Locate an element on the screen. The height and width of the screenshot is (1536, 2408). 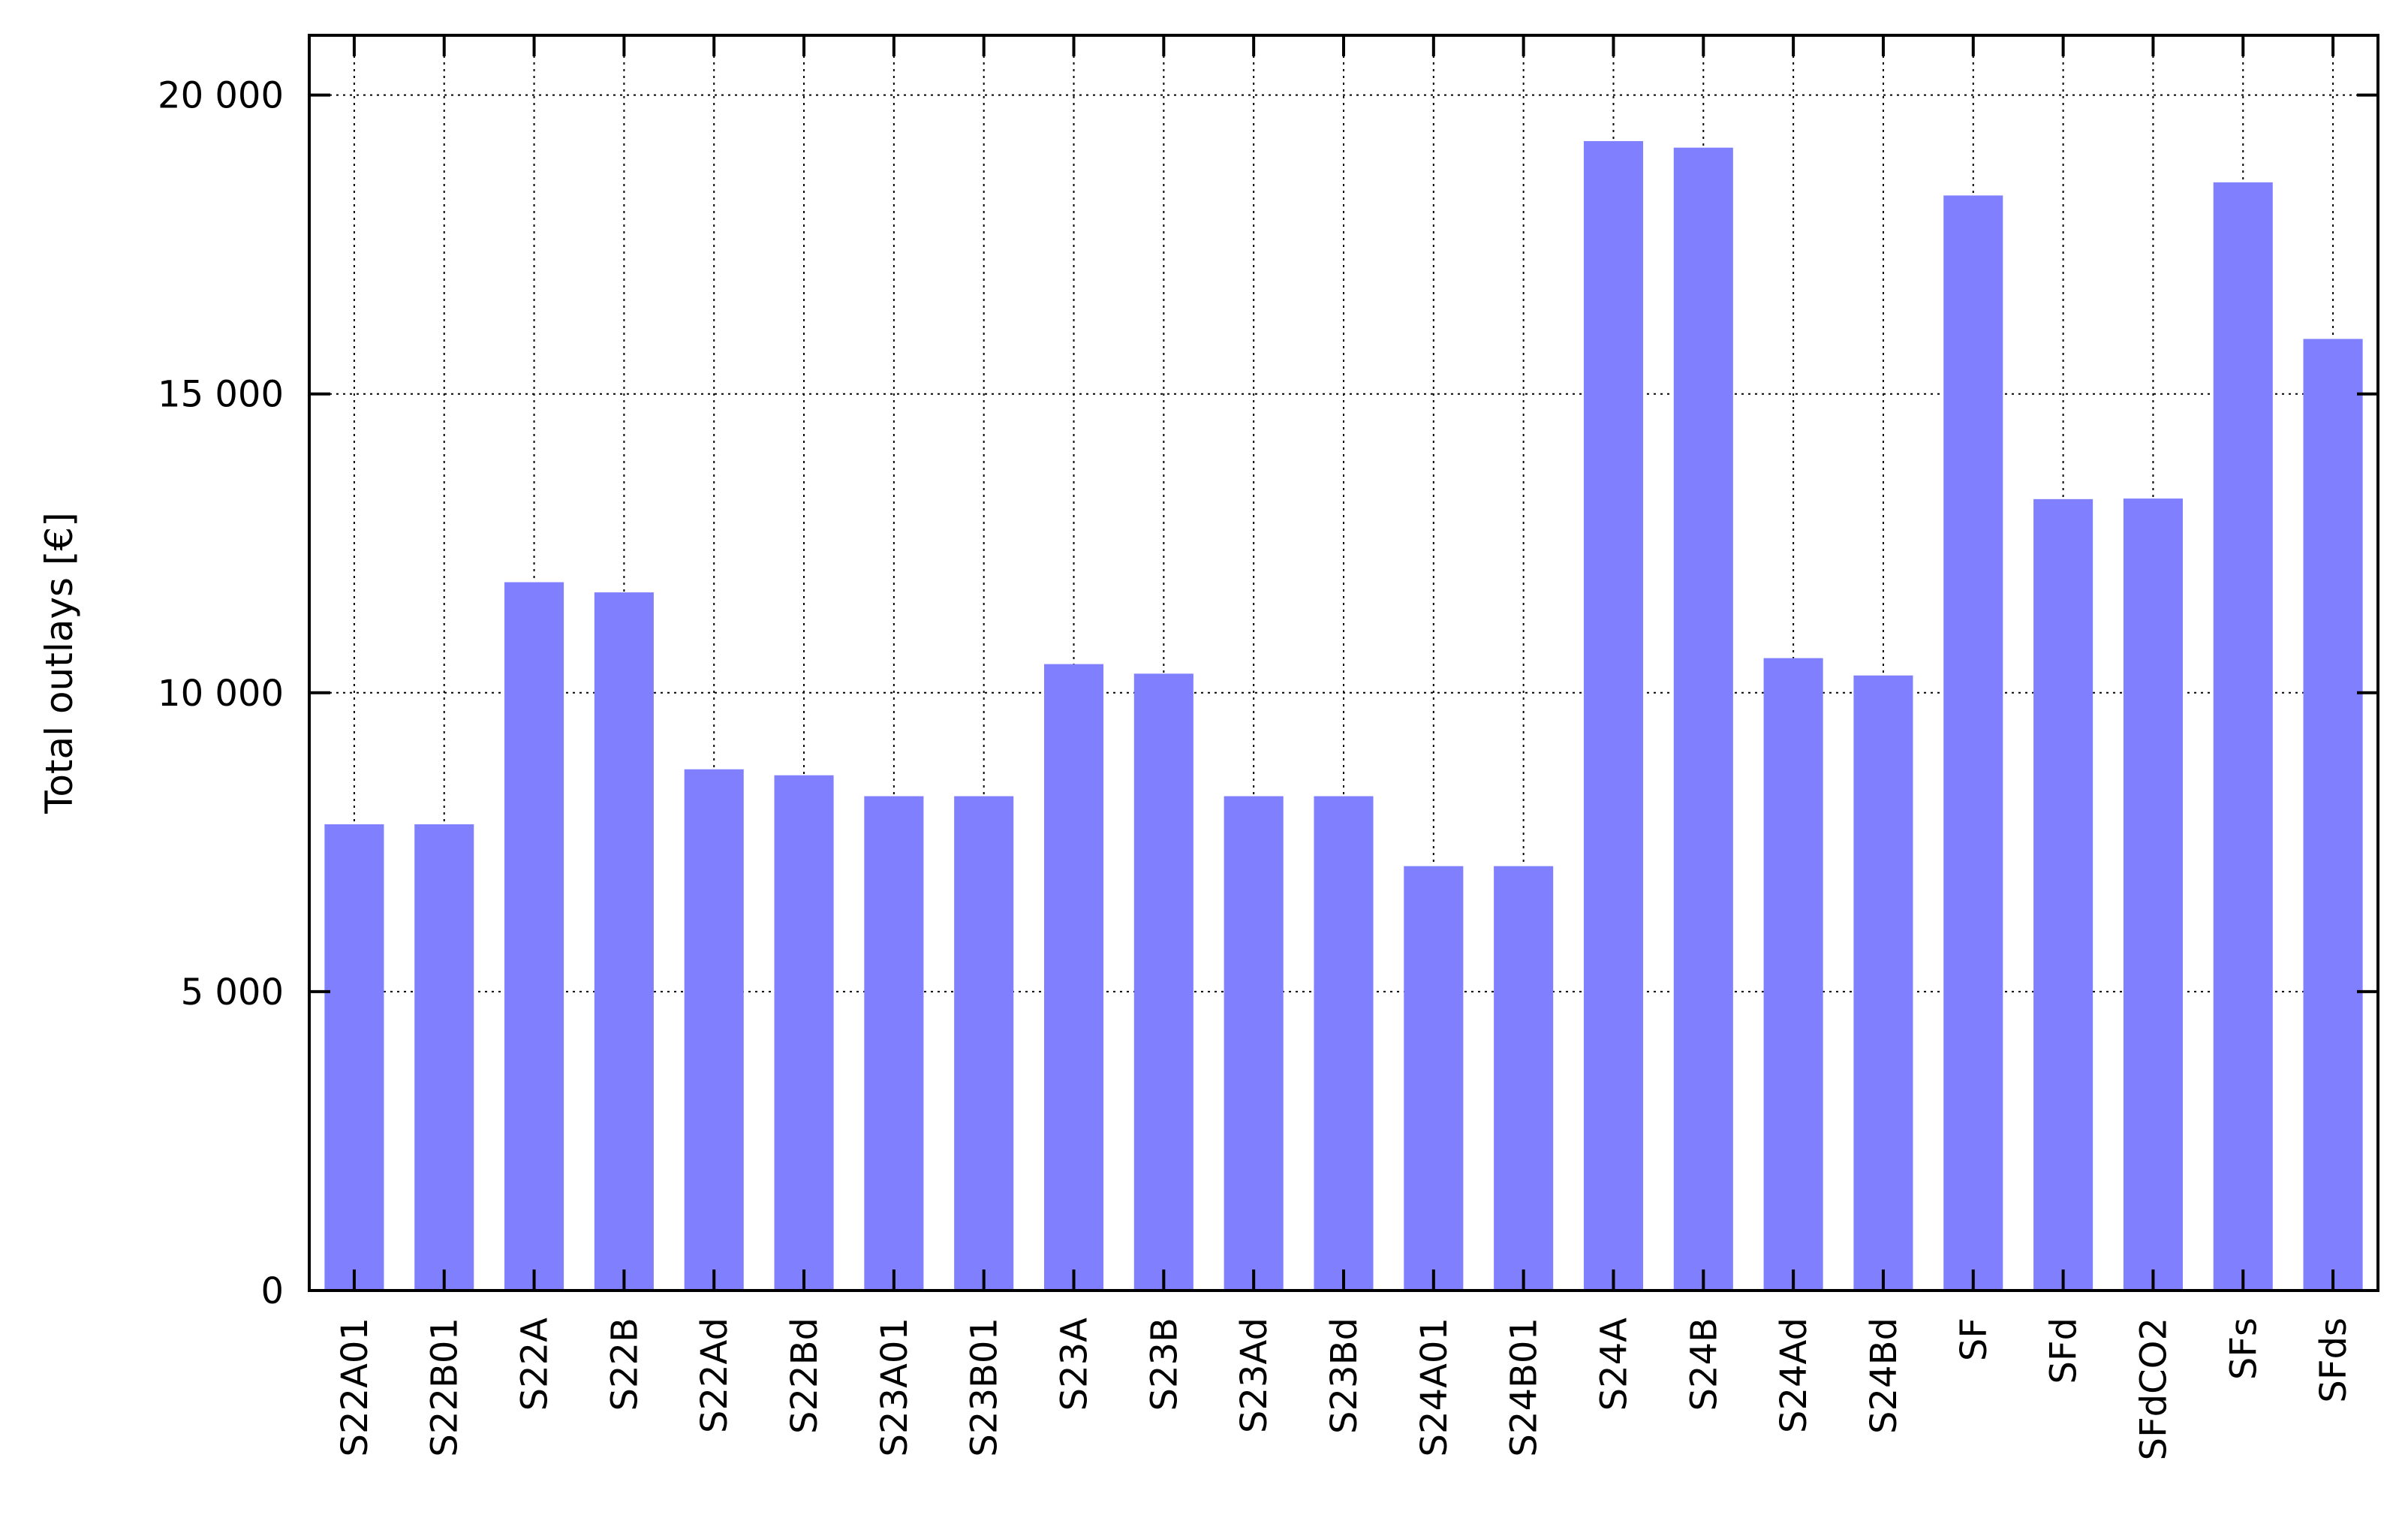
y-tick-labels: 0 5 000 10 000 15 000 20 000 is located at coordinates (221, 693).